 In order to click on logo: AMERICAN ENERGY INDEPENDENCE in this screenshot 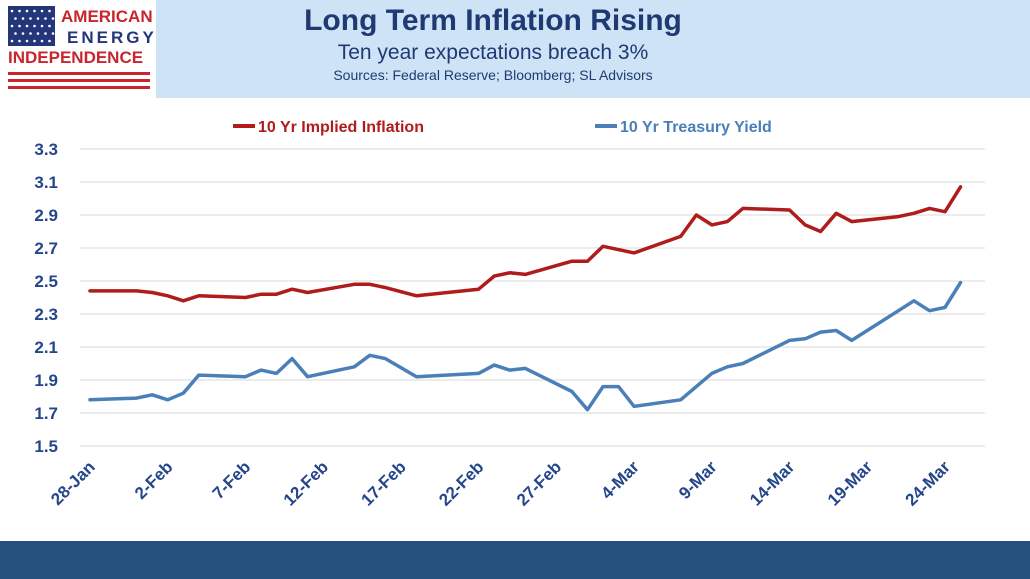, I will do `click(78, 49)`.